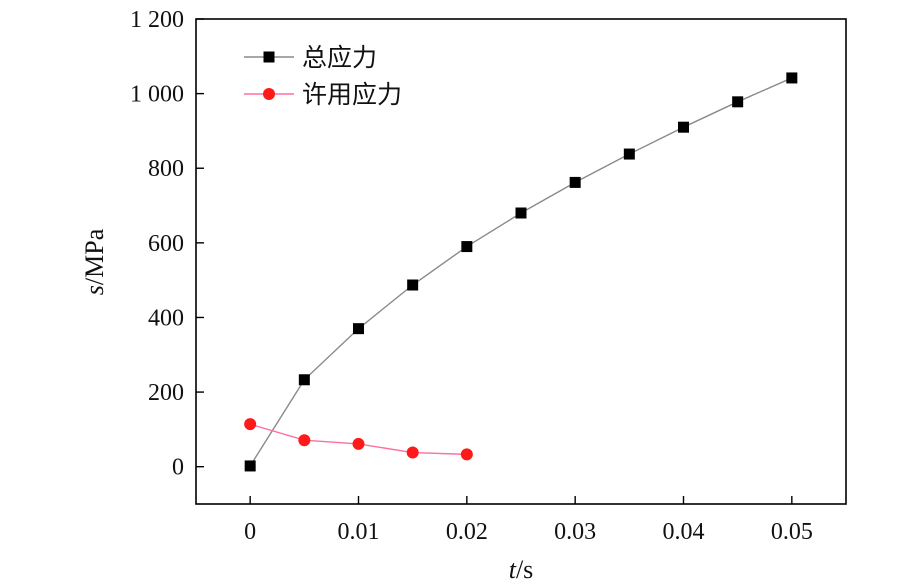 The width and height of the screenshot is (921, 588). I want to click on legend-label: 许用应力, so click(352, 94).